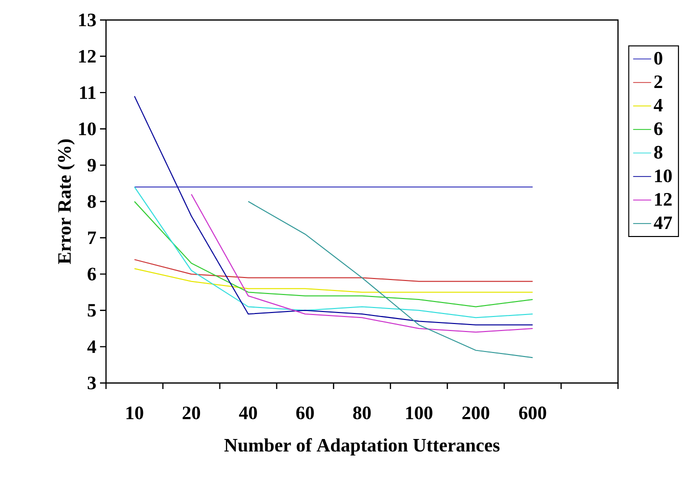 The width and height of the screenshot is (700, 482). Describe the element at coordinates (135, 413) in the screenshot. I see `x-tick-label: 10` at that location.